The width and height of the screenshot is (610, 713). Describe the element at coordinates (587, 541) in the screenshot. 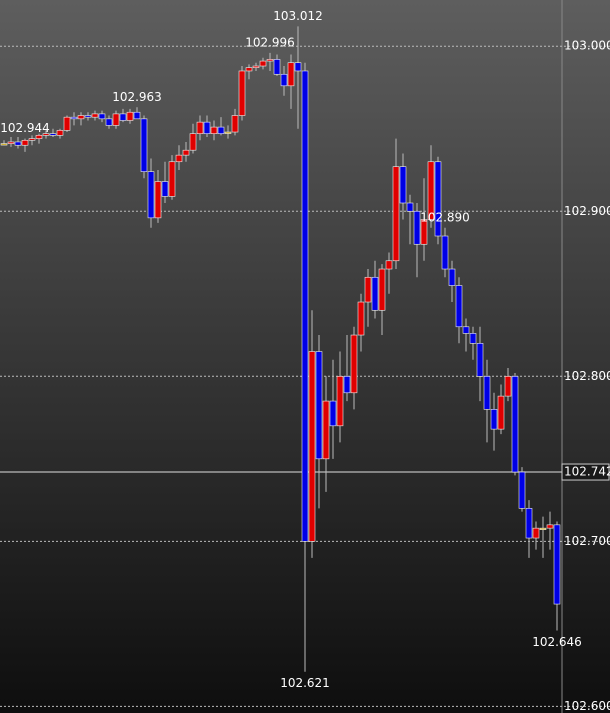

I see `y-tick-label: 102.700` at that location.